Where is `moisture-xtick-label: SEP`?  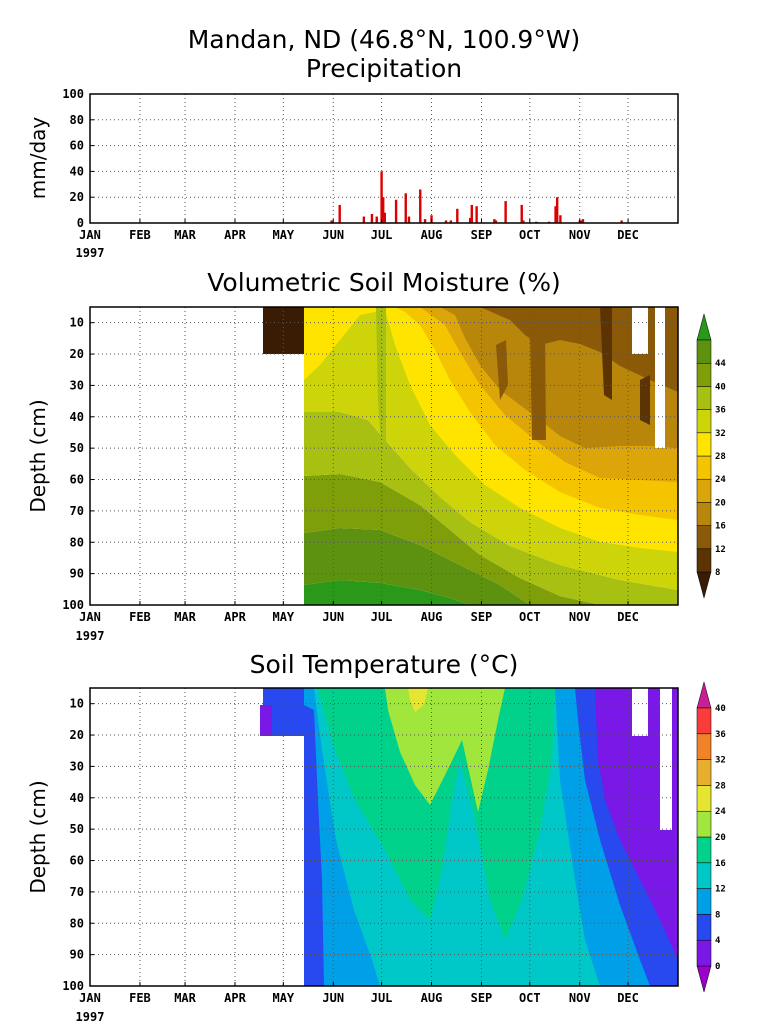
moisture-xtick-label: SEP is located at coordinates (482, 617).